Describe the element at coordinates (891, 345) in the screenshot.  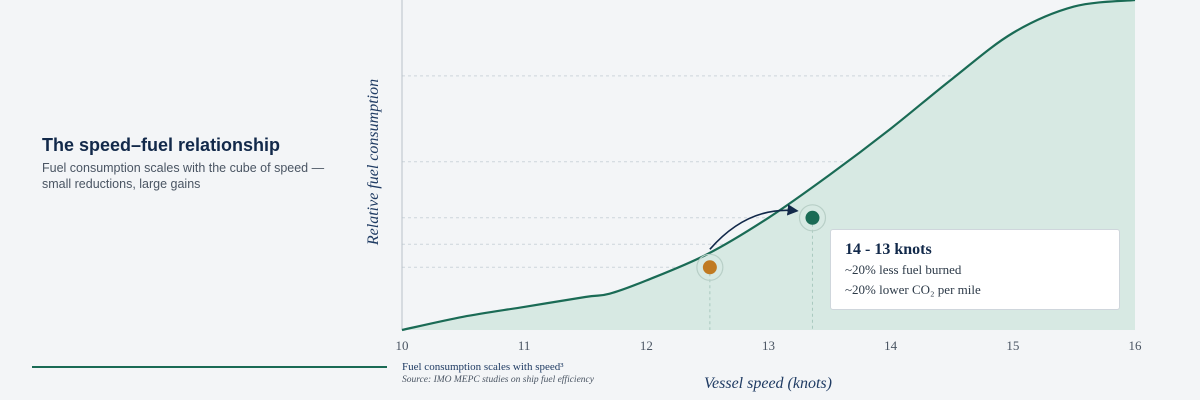
I see `x-tick-label: 14` at that location.